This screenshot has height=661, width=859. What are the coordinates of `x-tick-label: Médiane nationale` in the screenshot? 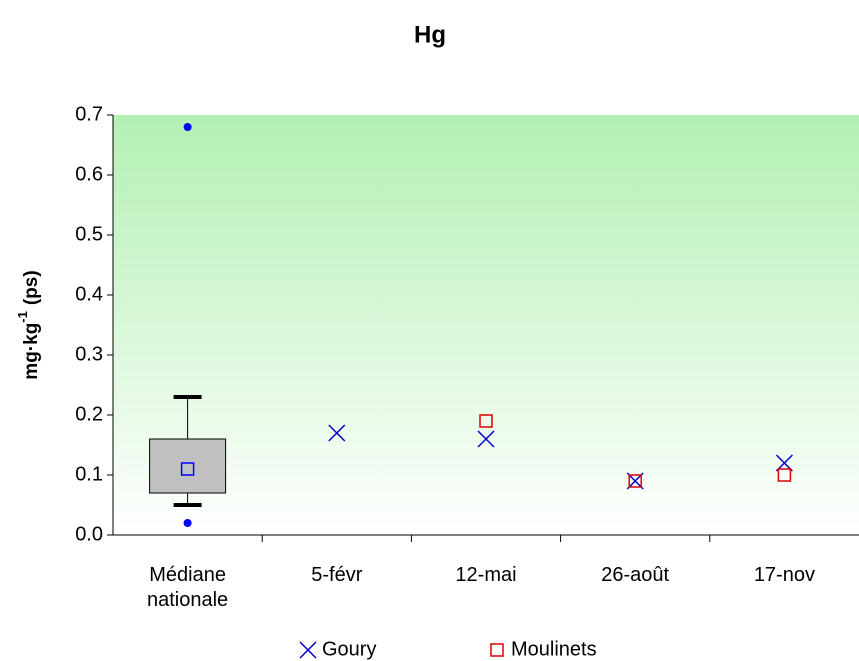 It's located at (188, 587).